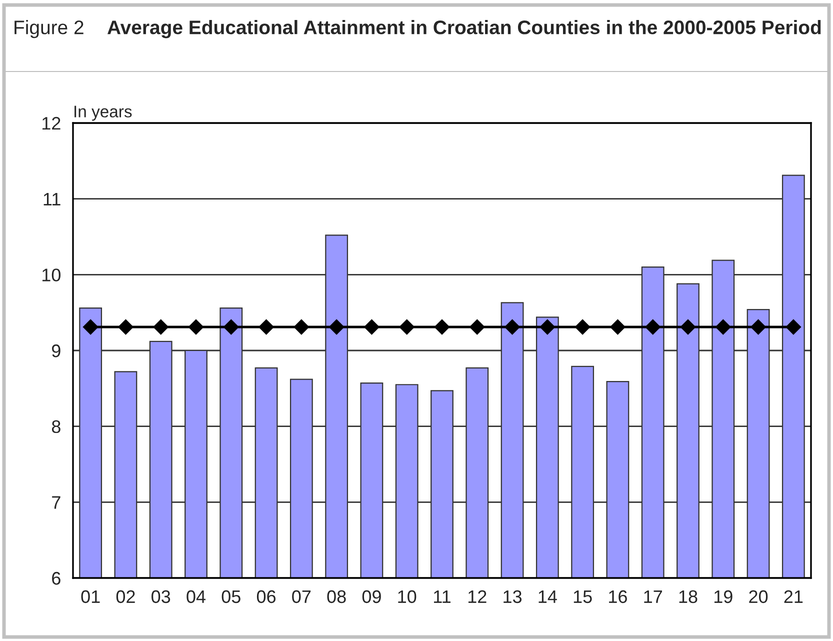 The height and width of the screenshot is (641, 833). I want to click on caption: Figure 2, so click(49, 29).